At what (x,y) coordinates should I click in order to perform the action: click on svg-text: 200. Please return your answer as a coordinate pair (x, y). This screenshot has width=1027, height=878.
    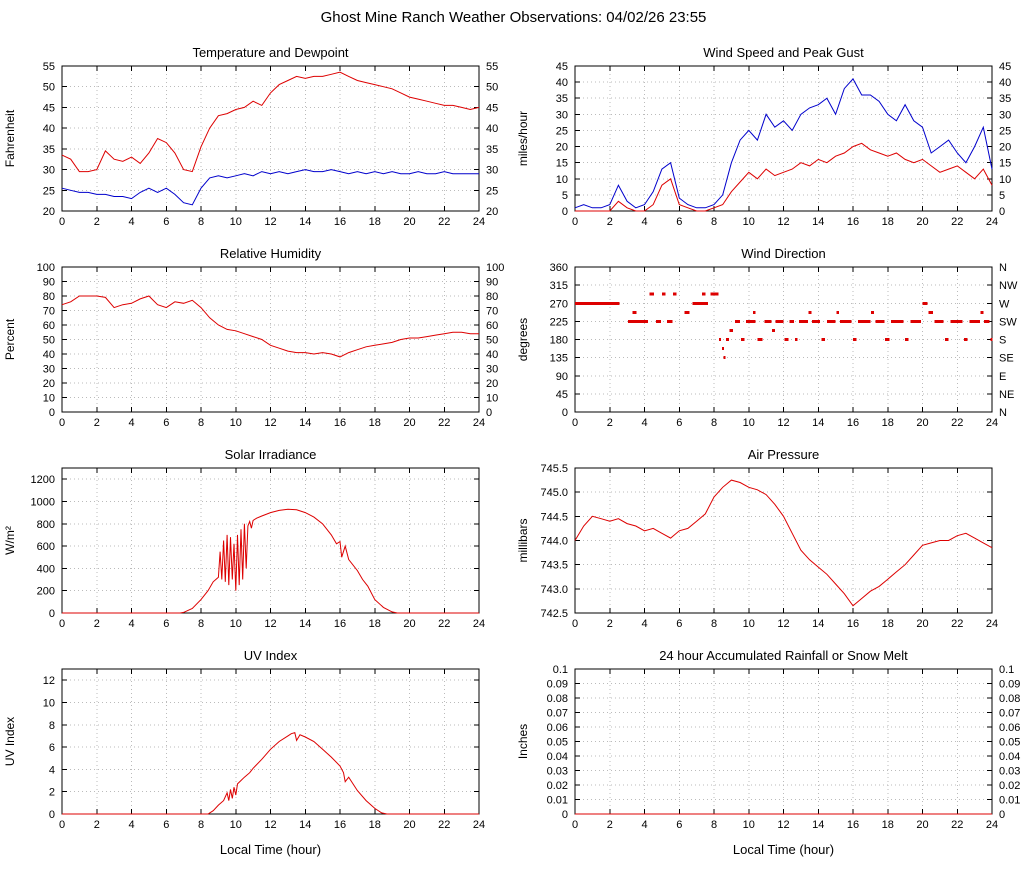
    Looking at the image, I should click on (46, 592).